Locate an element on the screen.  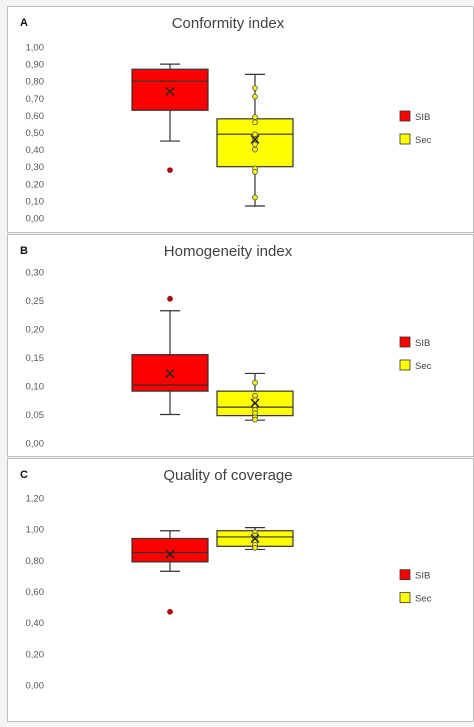
y-tick-label: 0,25 is located at coordinates (35, 301).